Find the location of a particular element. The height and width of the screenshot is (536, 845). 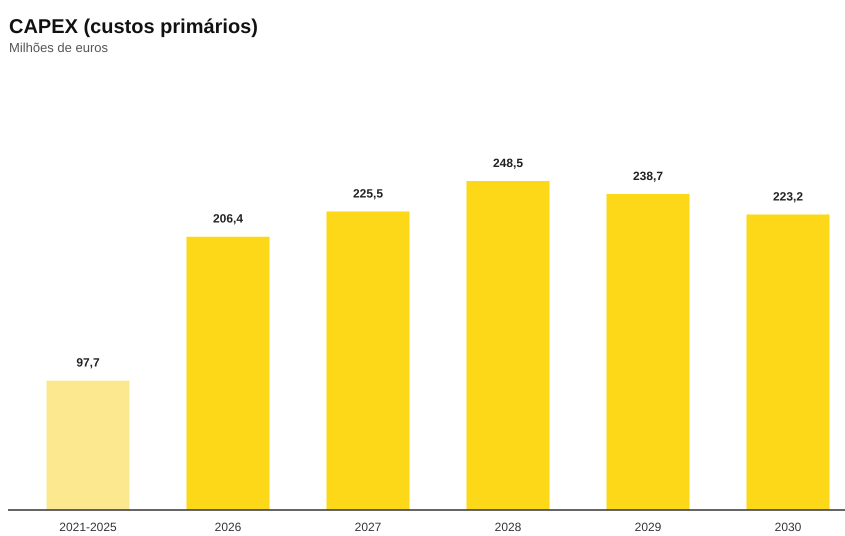

data-label: 238,7 is located at coordinates (648, 175).